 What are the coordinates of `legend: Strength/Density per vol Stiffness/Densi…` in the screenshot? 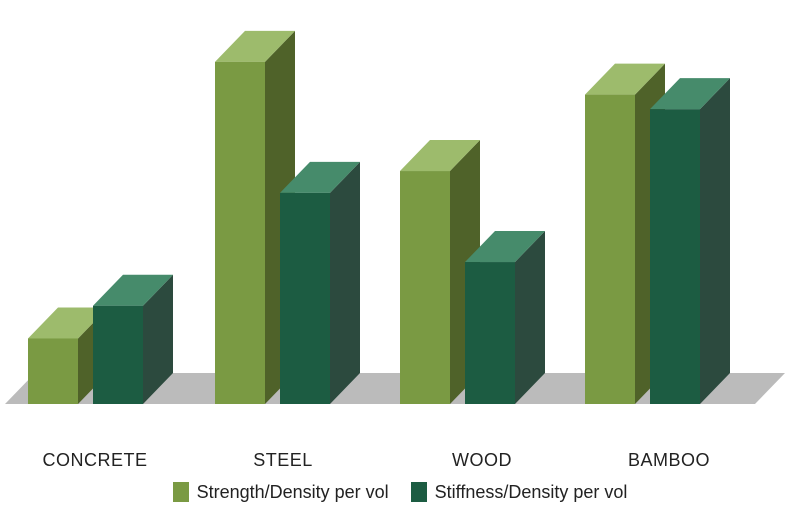 It's located at (400, 492).